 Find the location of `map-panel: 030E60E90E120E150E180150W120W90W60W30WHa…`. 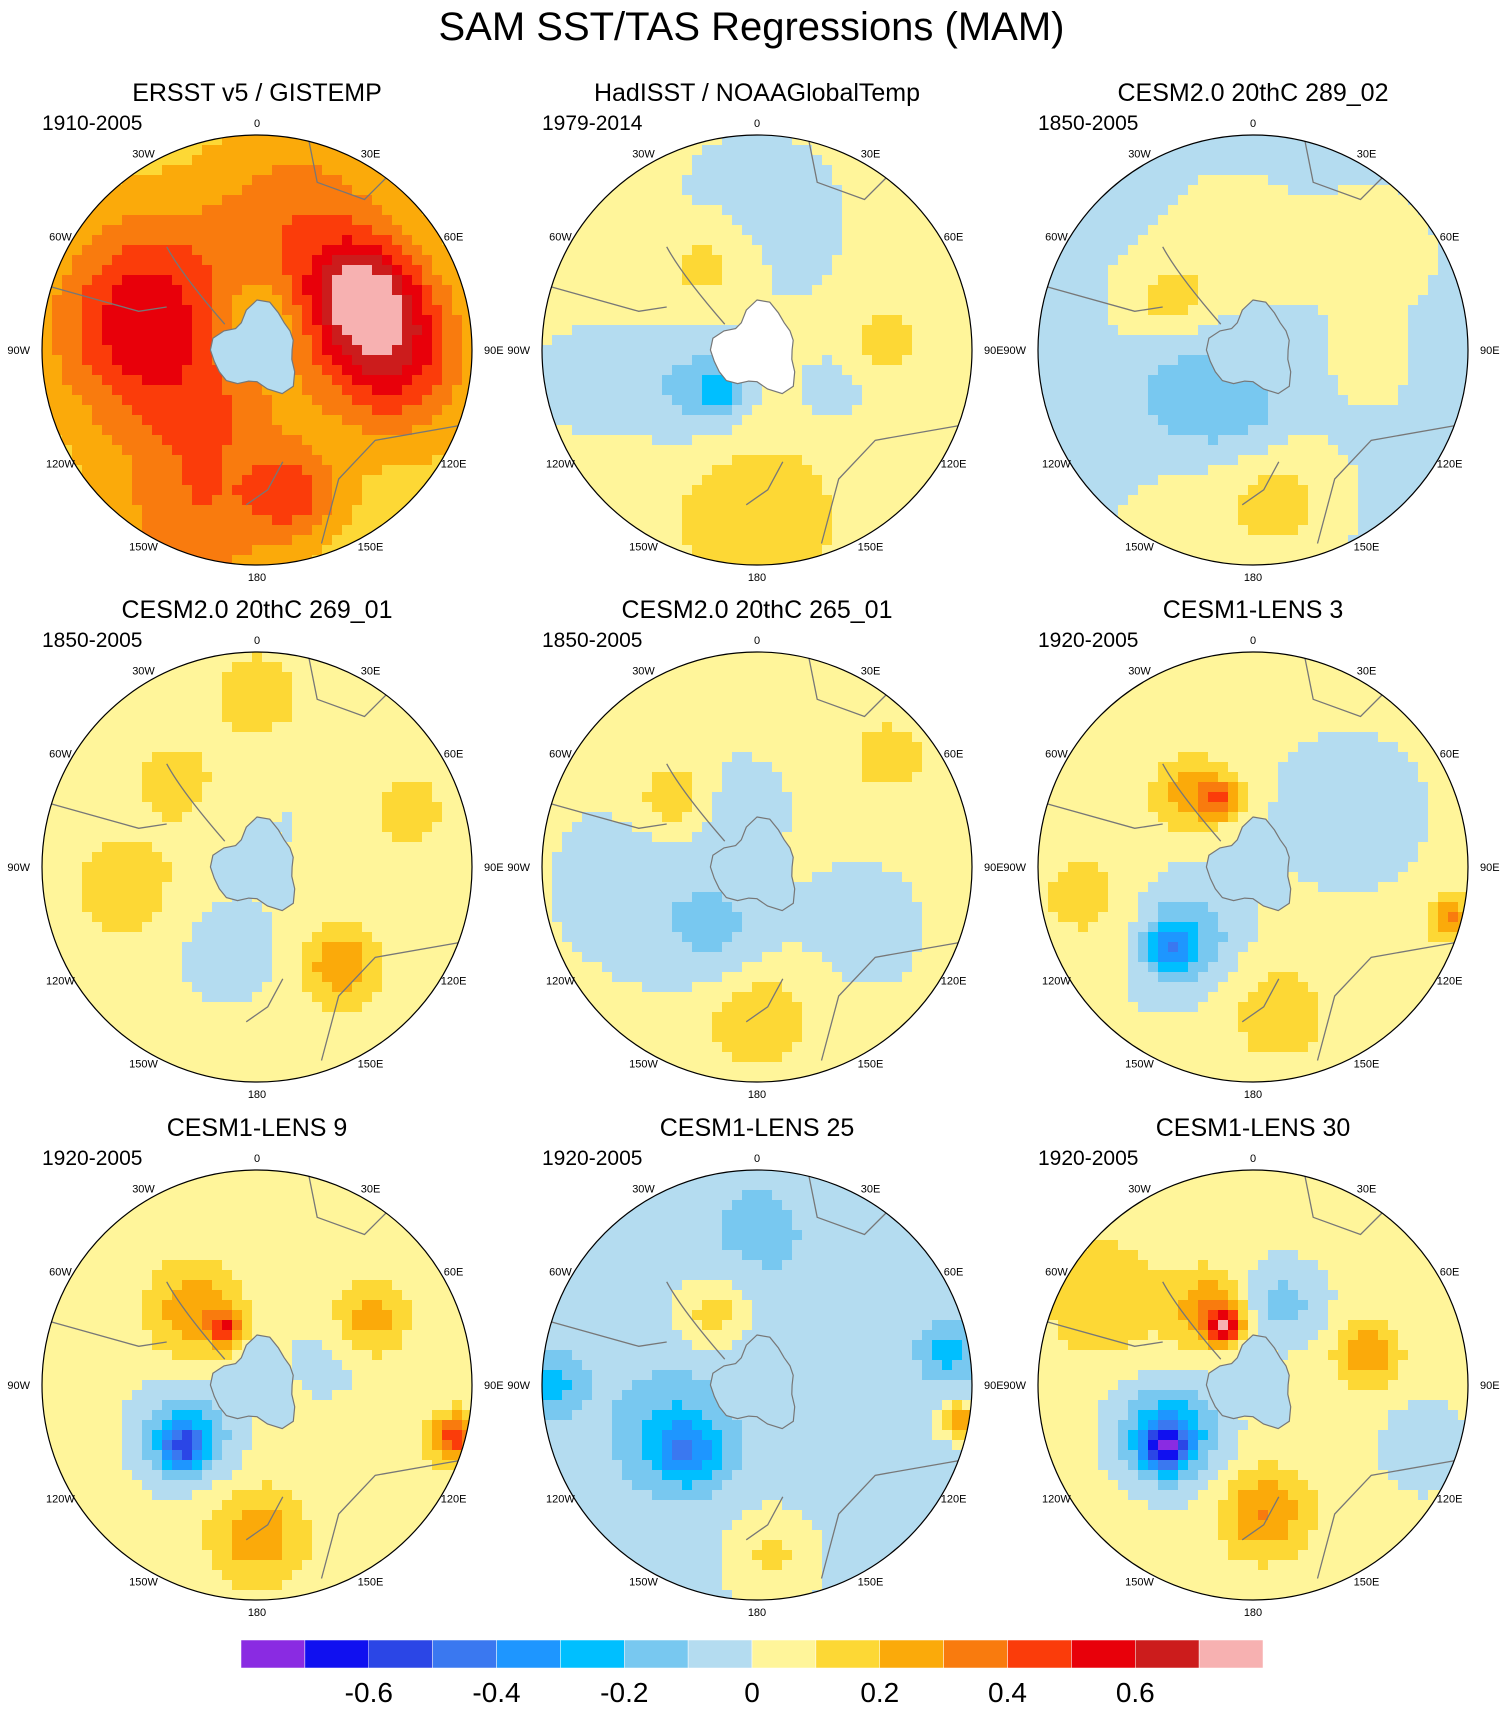

map-panel: 030E60E90E120E150E180150W120W90W60W30WHa… is located at coordinates (755, 331).